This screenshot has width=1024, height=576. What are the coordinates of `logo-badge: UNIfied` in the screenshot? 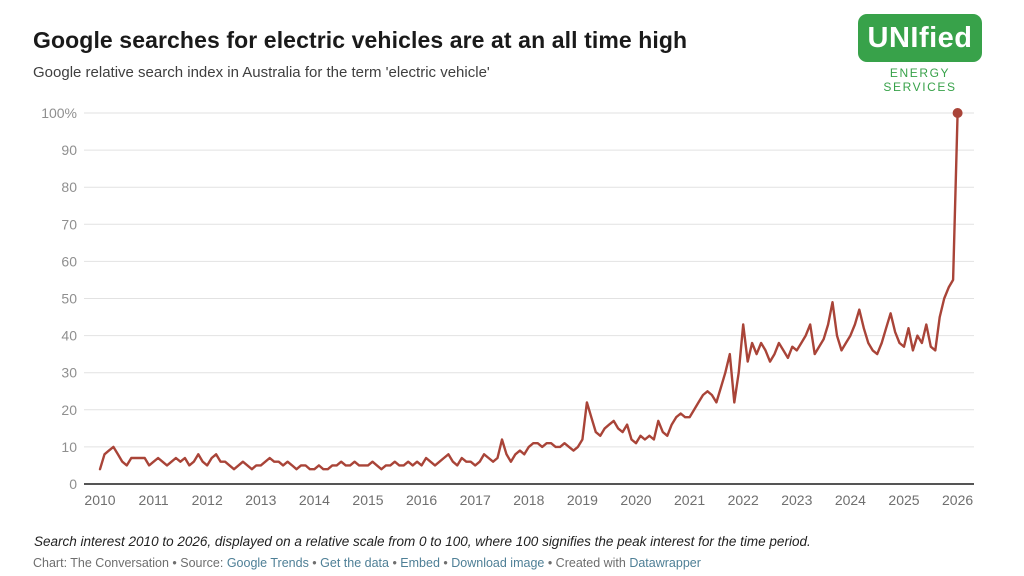 It's located at (920, 38).